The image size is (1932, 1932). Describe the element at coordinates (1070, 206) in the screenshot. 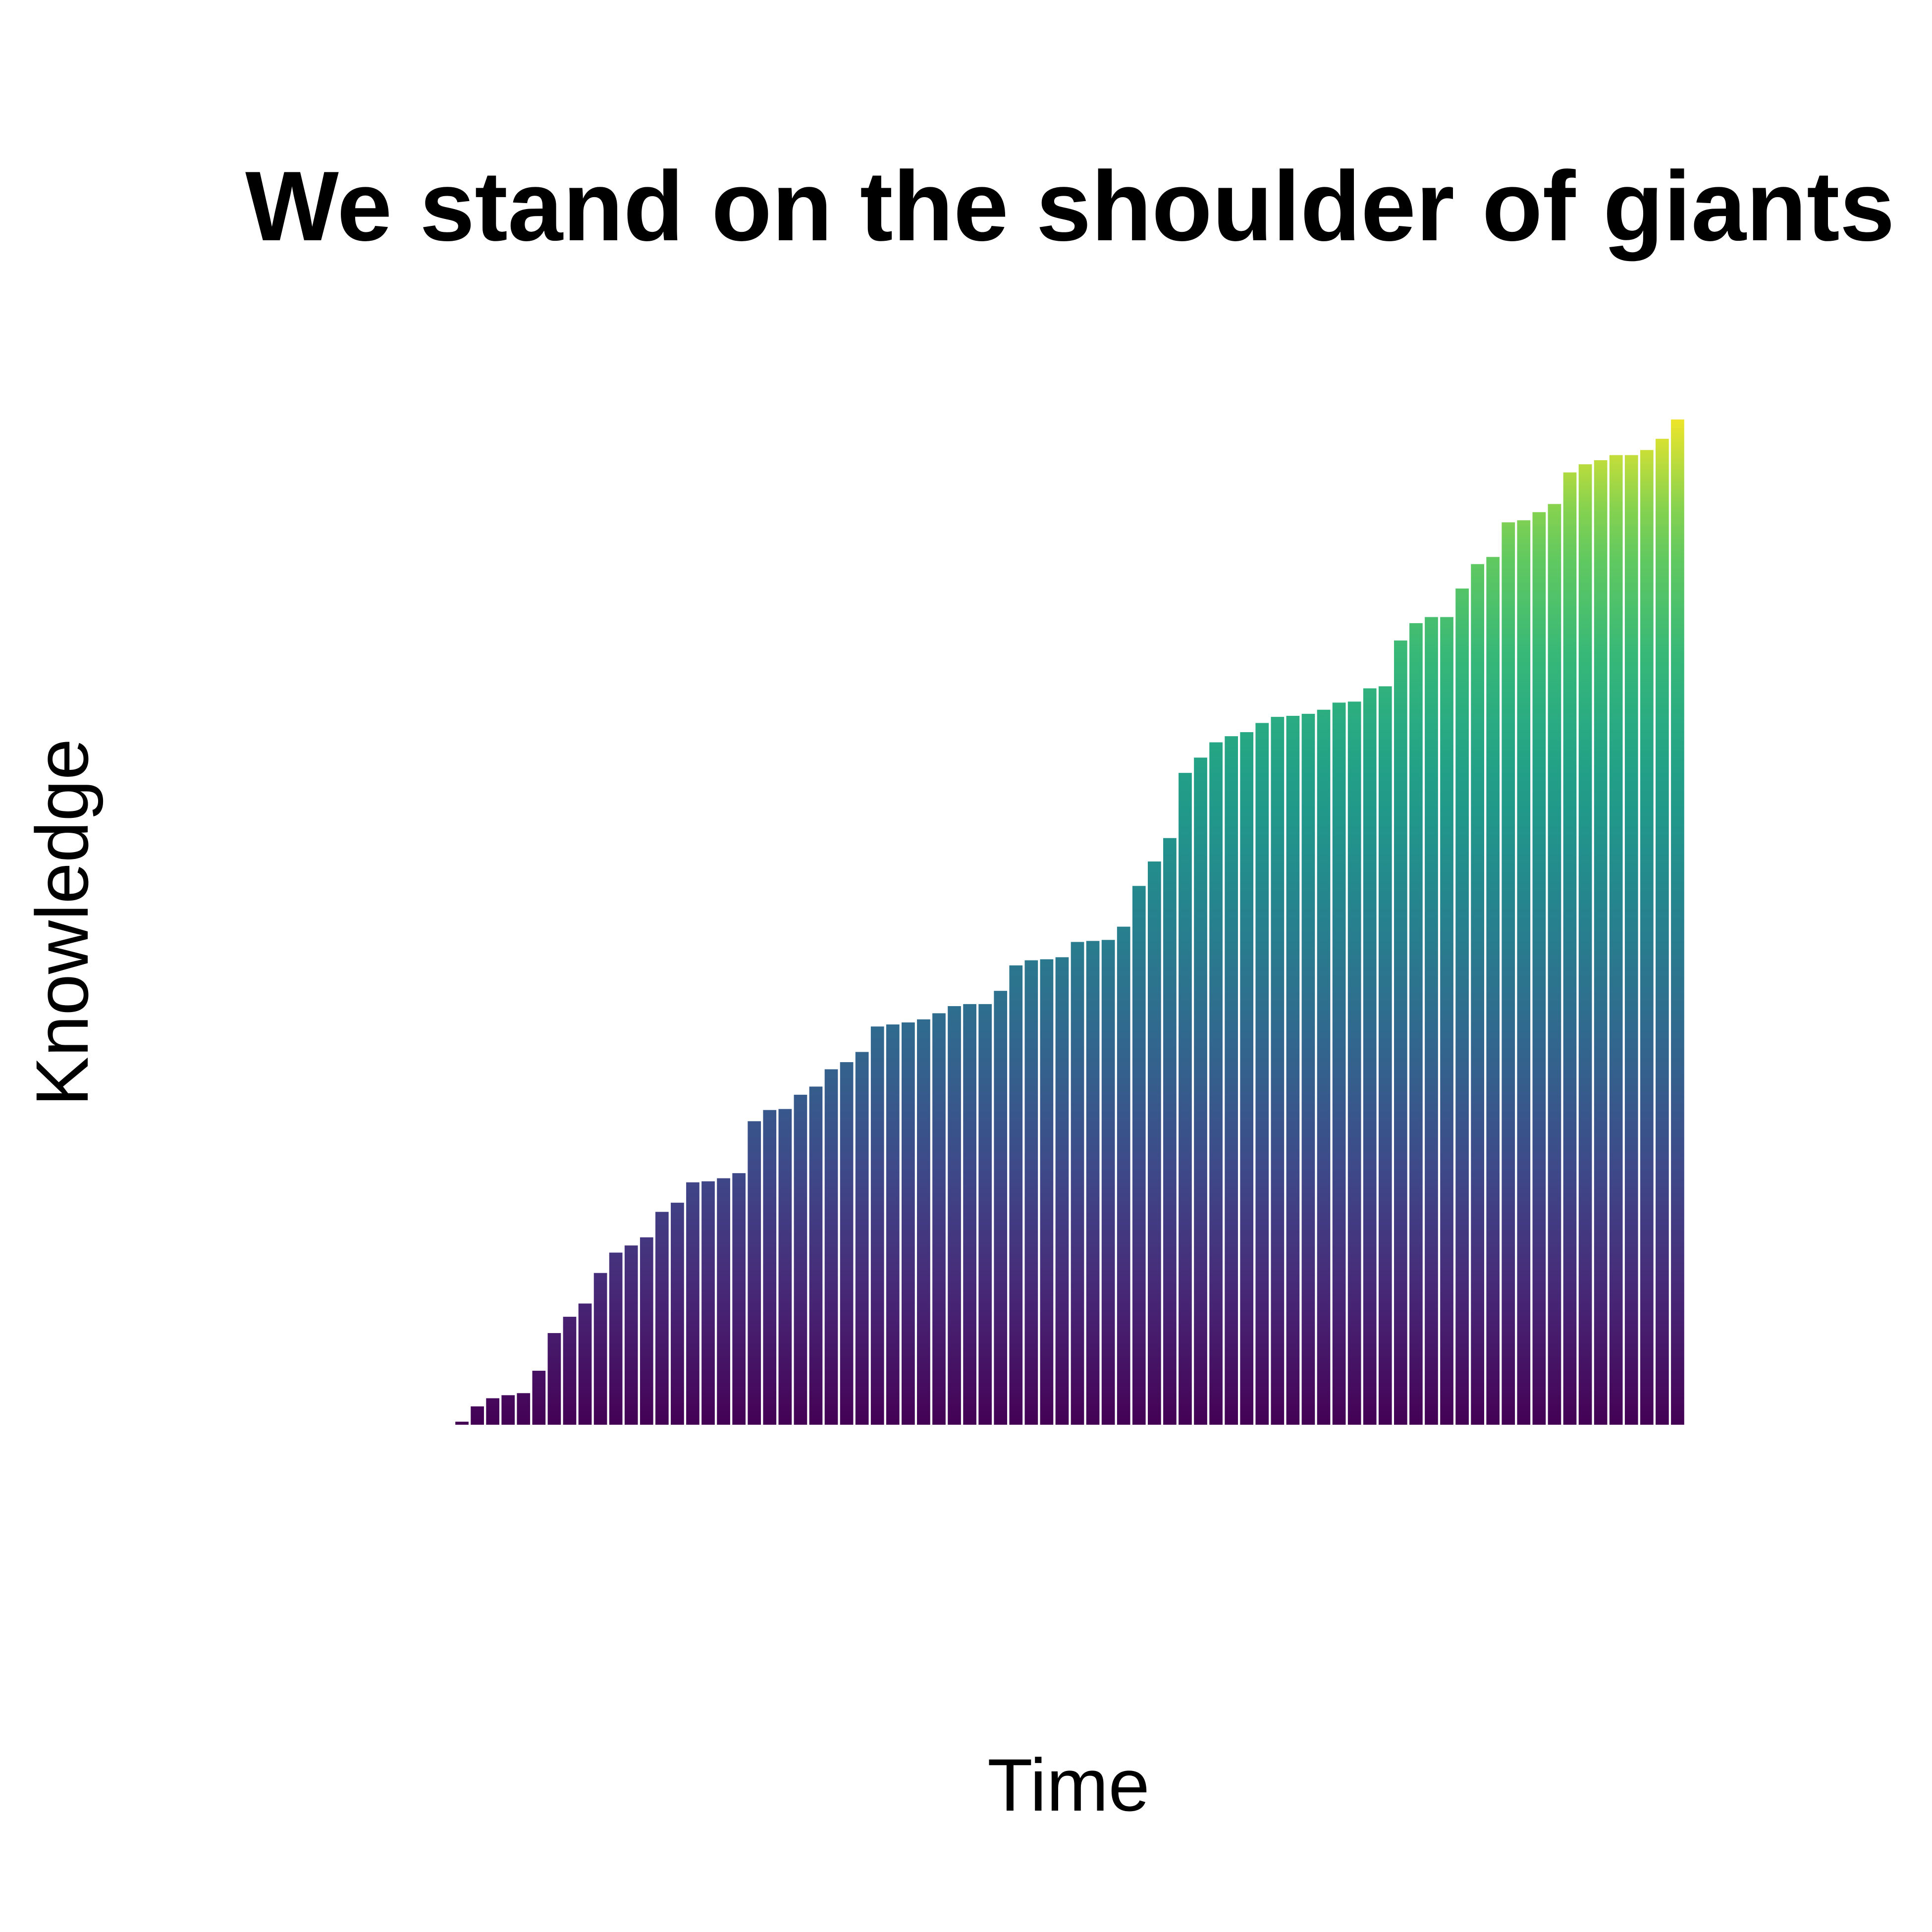

I see `chart-title: We stand on the shoulder of giants` at that location.